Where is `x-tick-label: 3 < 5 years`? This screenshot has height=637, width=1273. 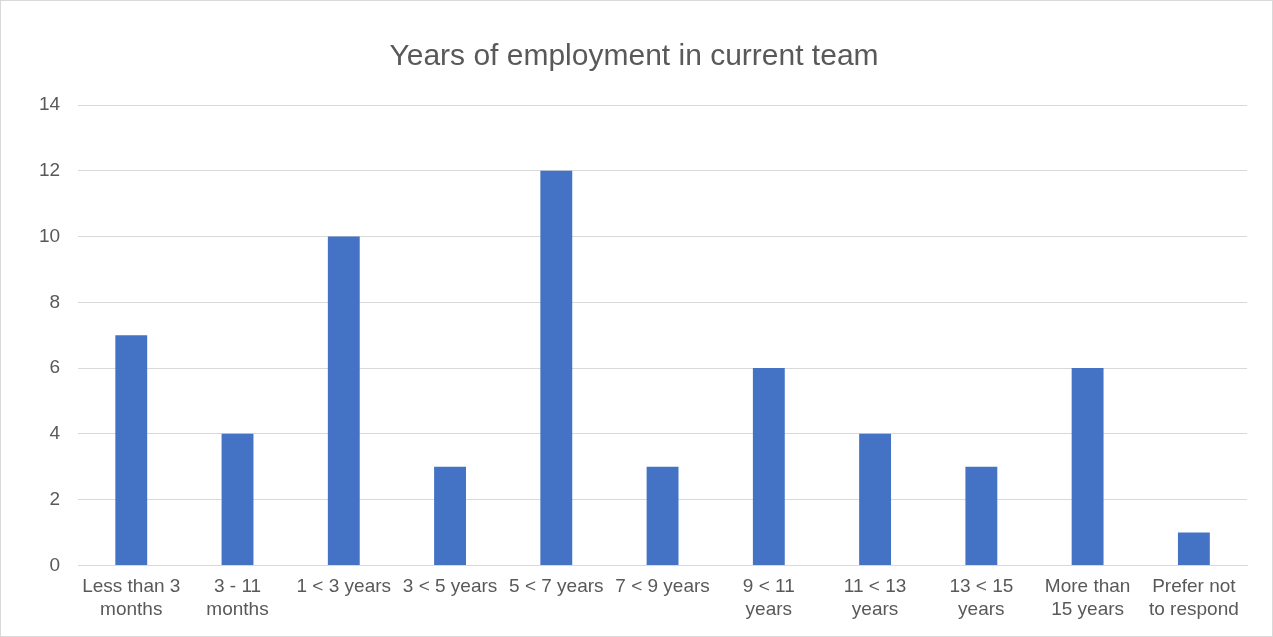
x-tick-label: 3 < 5 years is located at coordinates (450, 586).